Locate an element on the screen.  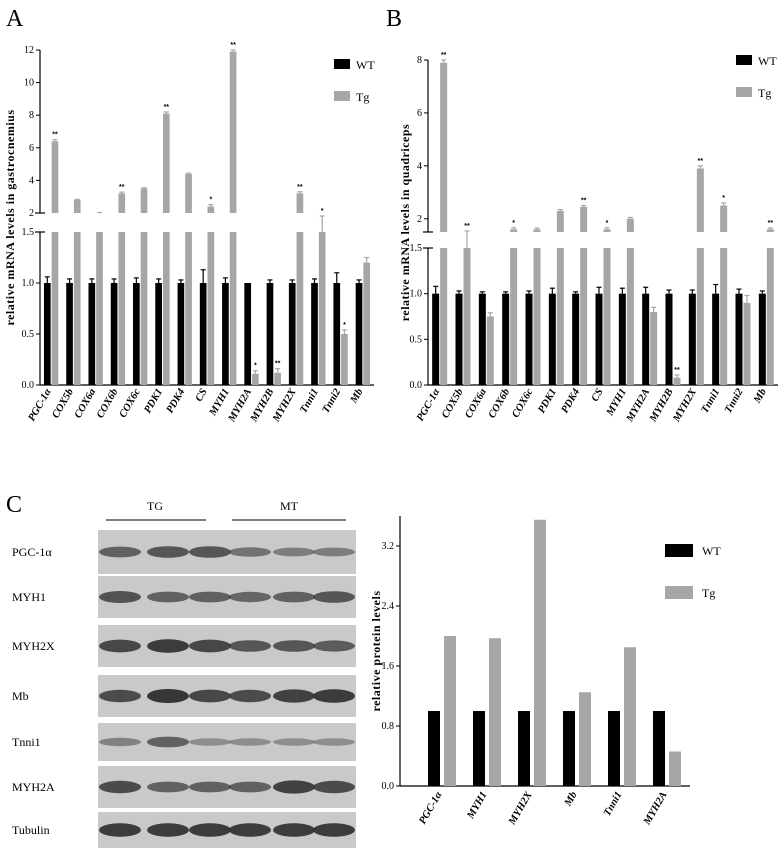
group-label-tg: TG is located at coordinates (155, 506).